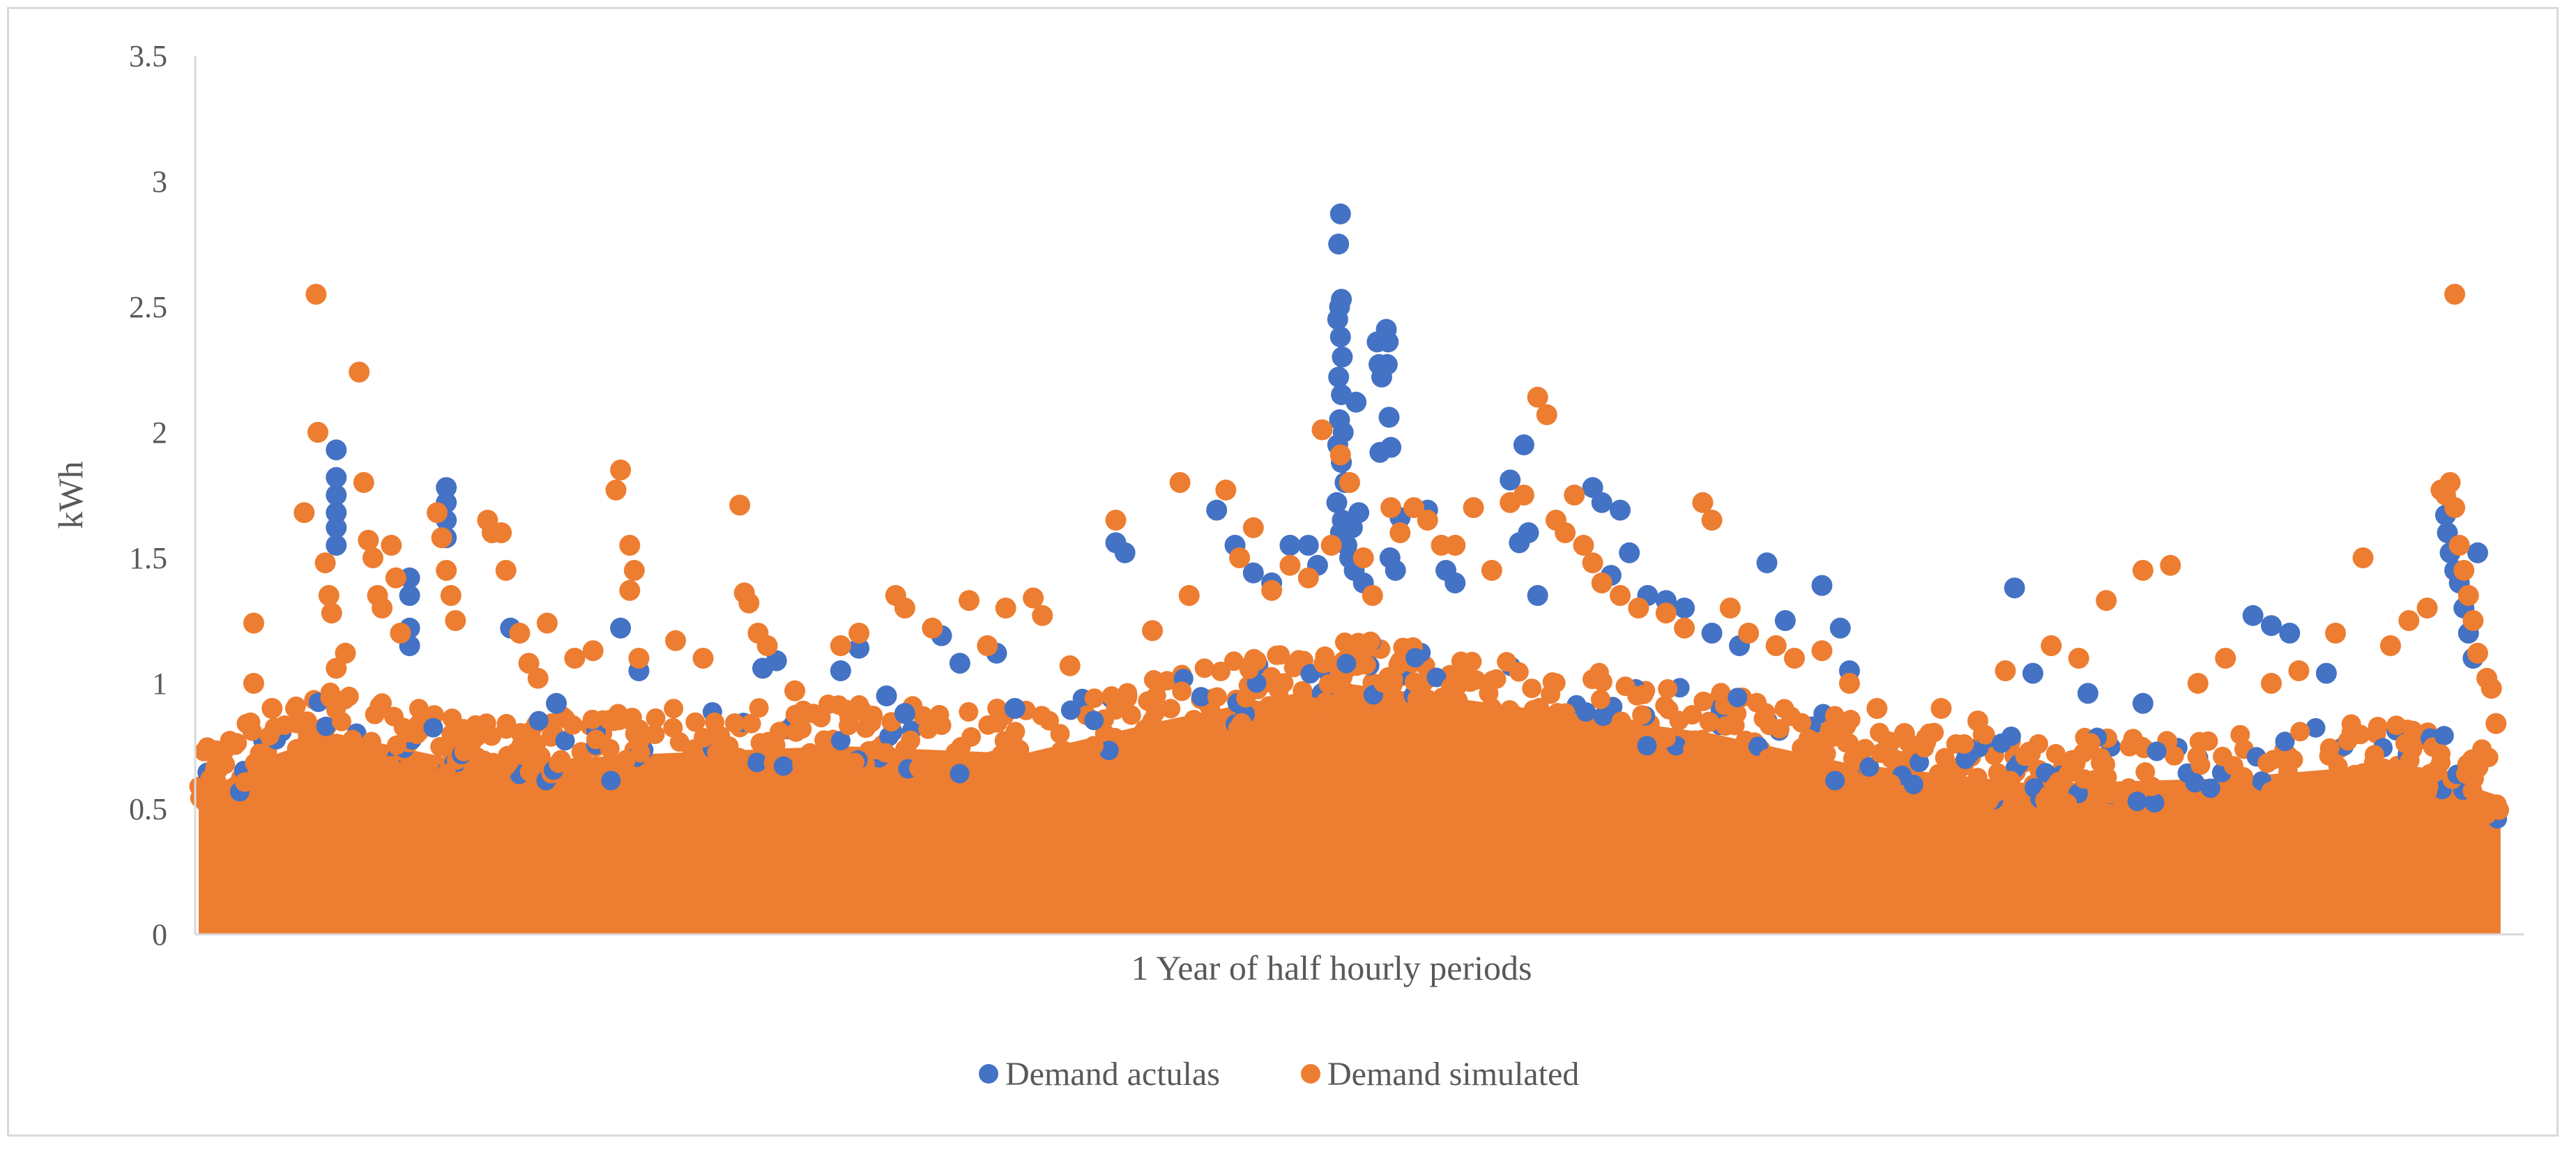  What do you see at coordinates (159, 433) in the screenshot?
I see `y-tick-label: 2` at bounding box center [159, 433].